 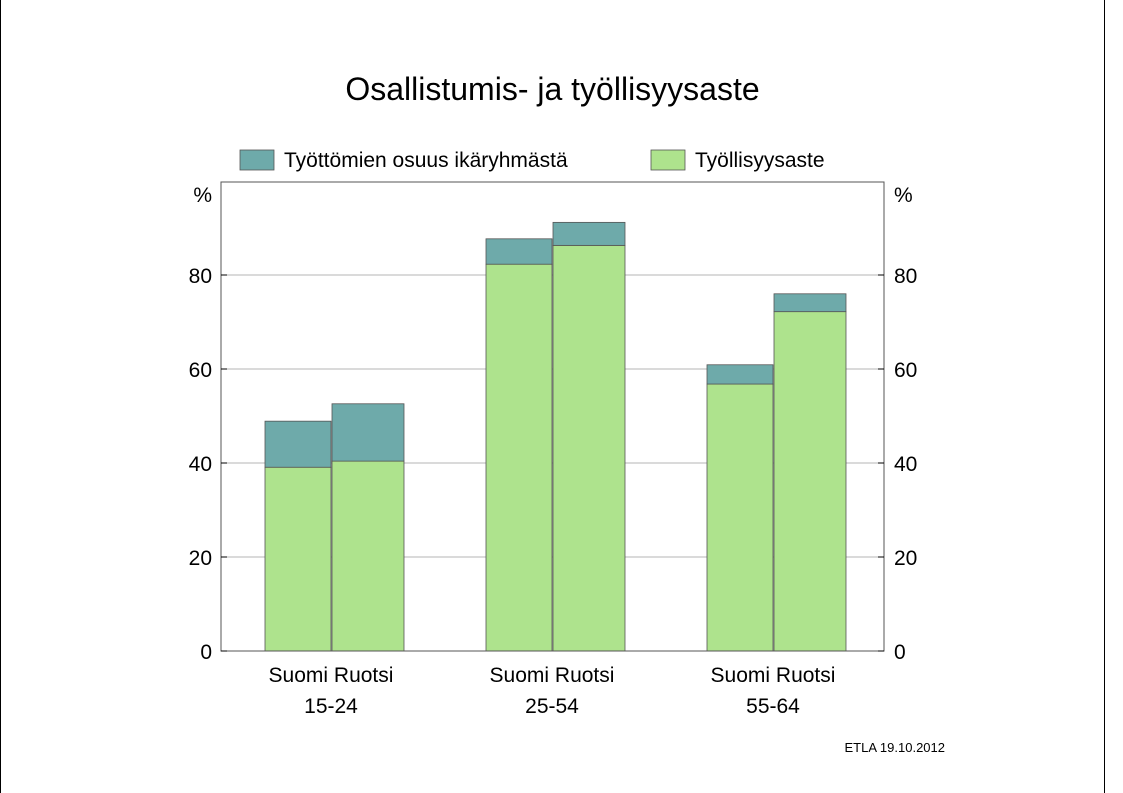 What do you see at coordinates (773, 675) in the screenshot?
I see `x-label-countries-55-64: Suomi Ruotsi` at bounding box center [773, 675].